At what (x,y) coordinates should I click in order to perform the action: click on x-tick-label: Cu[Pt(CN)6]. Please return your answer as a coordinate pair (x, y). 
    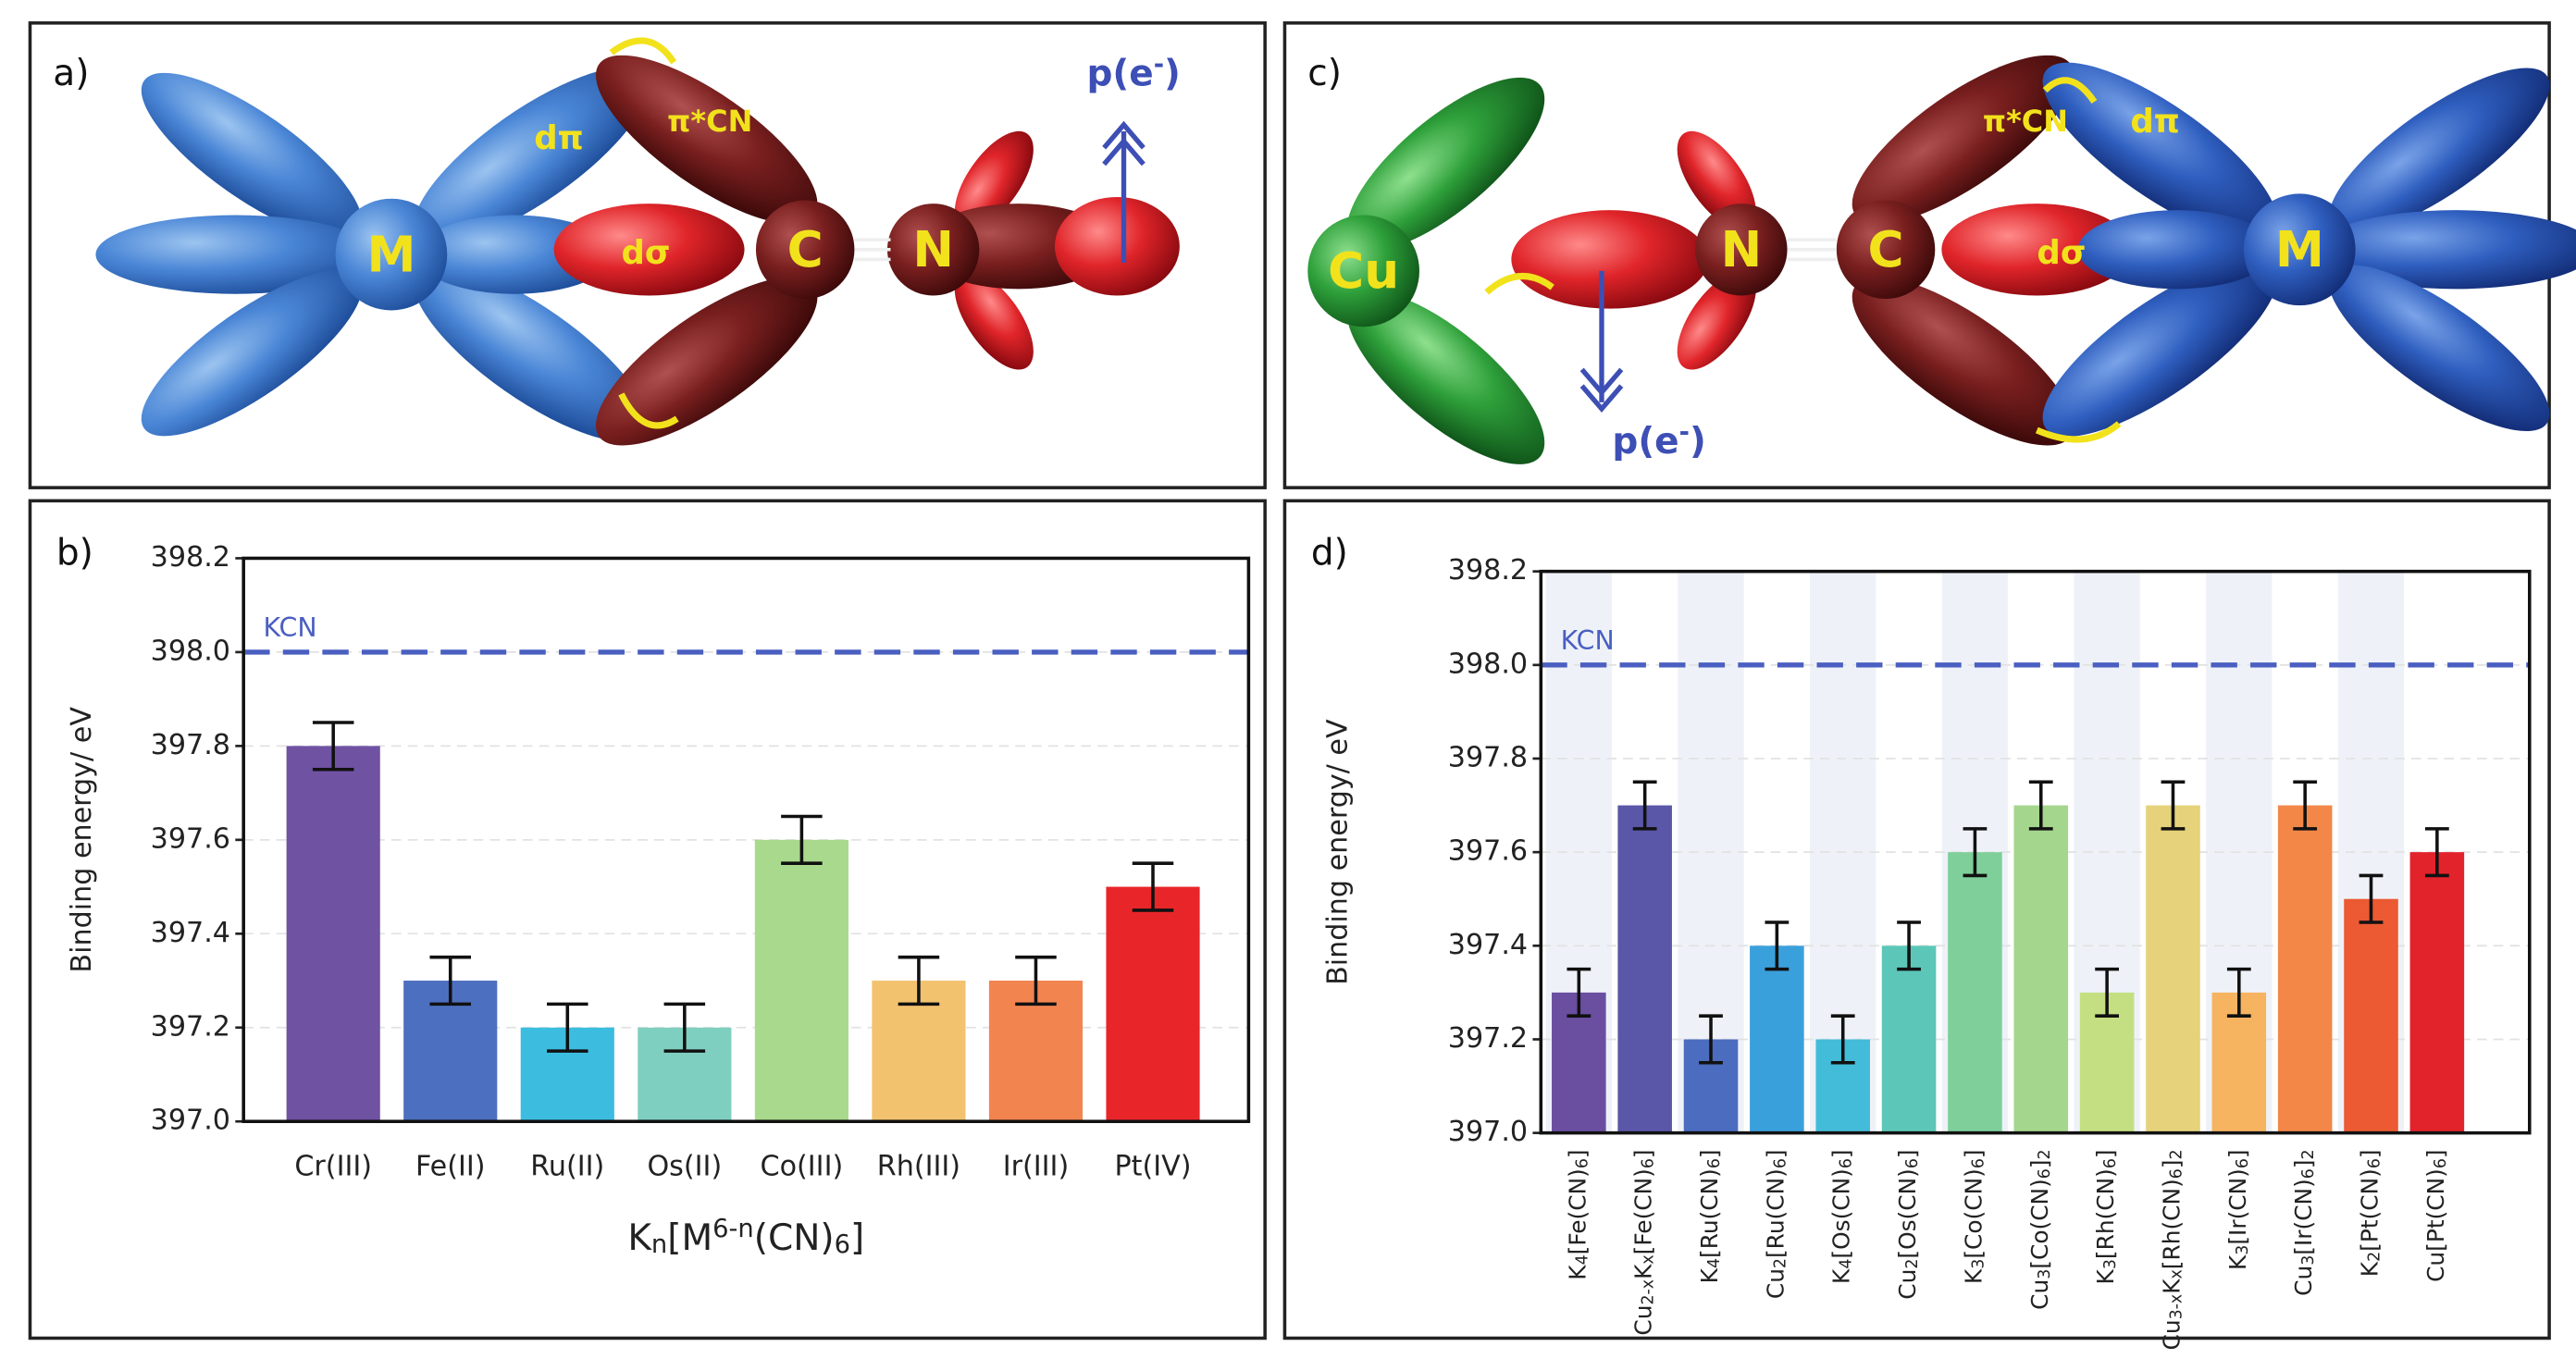
    Looking at the image, I should click on (2436, 1216).